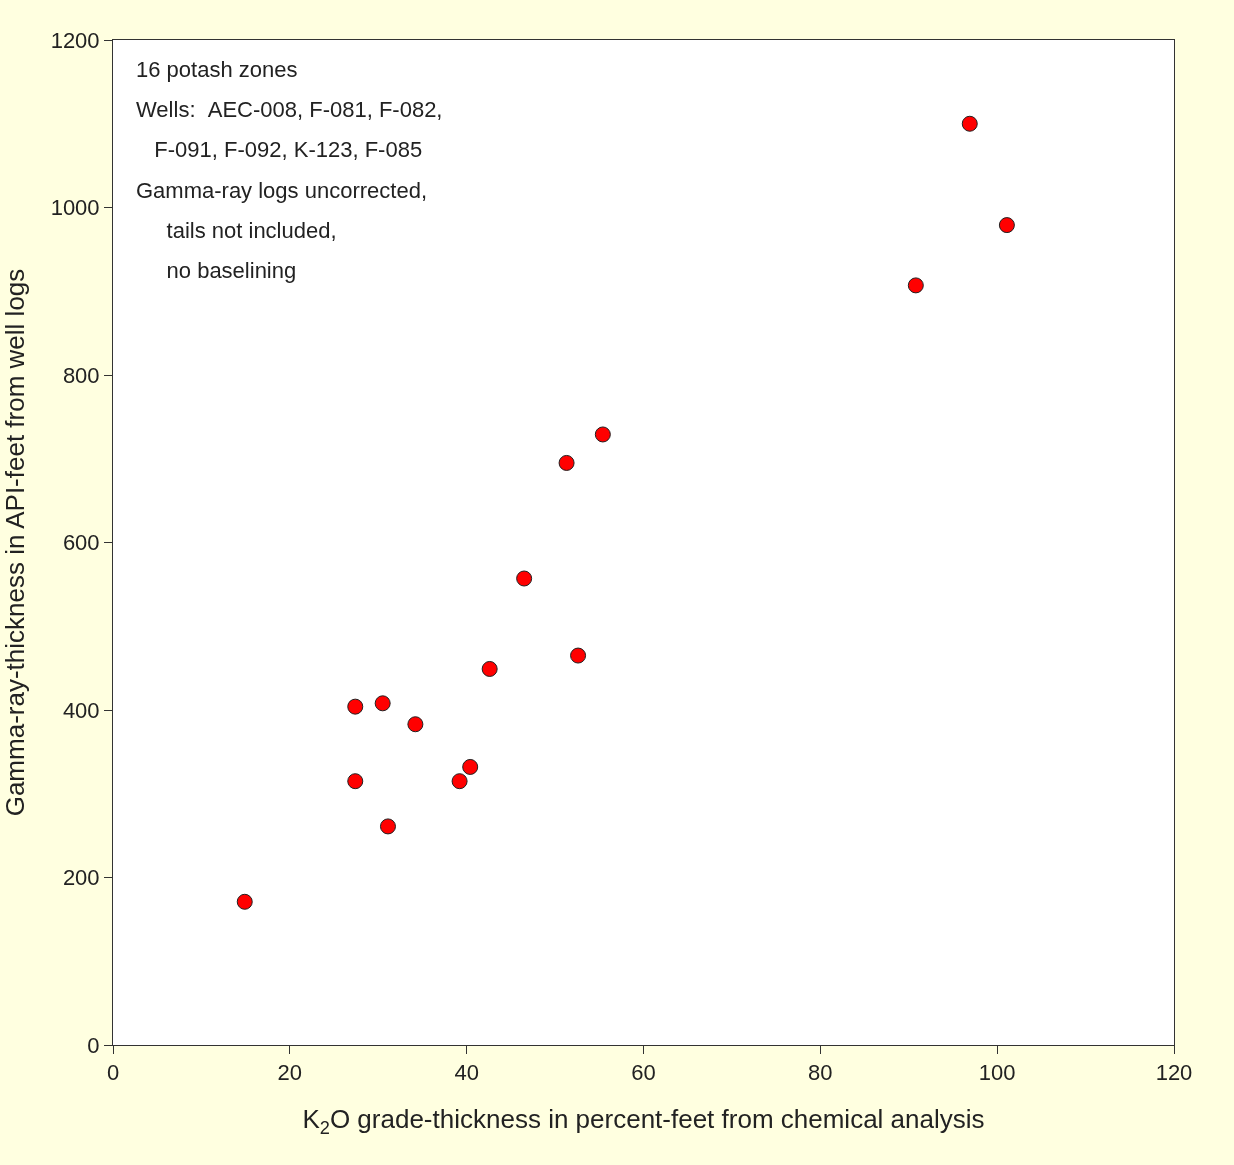 The image size is (1234, 1165). I want to click on x-tick-label: 80, so click(820, 1073).